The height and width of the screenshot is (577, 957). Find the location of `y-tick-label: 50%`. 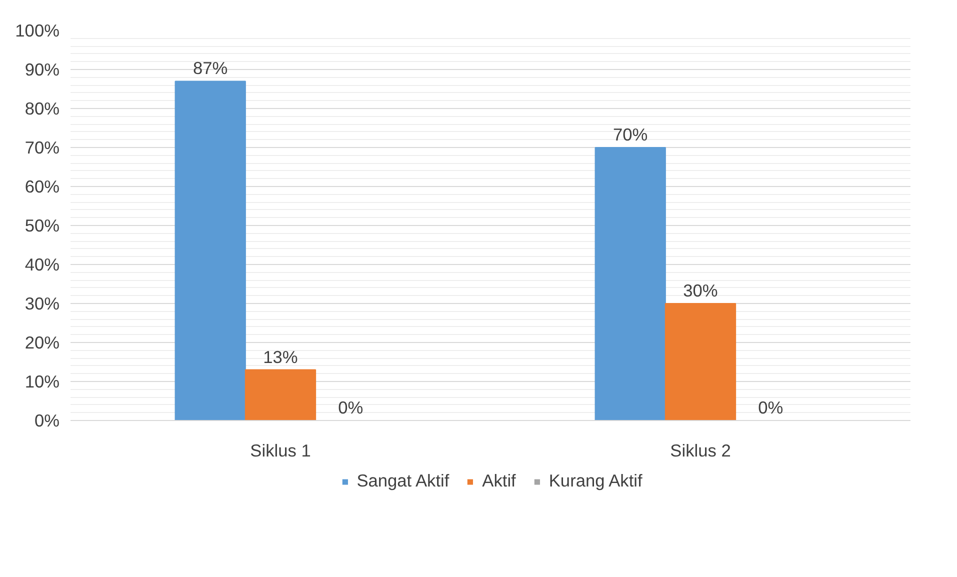

y-tick-label: 50% is located at coordinates (42, 226).